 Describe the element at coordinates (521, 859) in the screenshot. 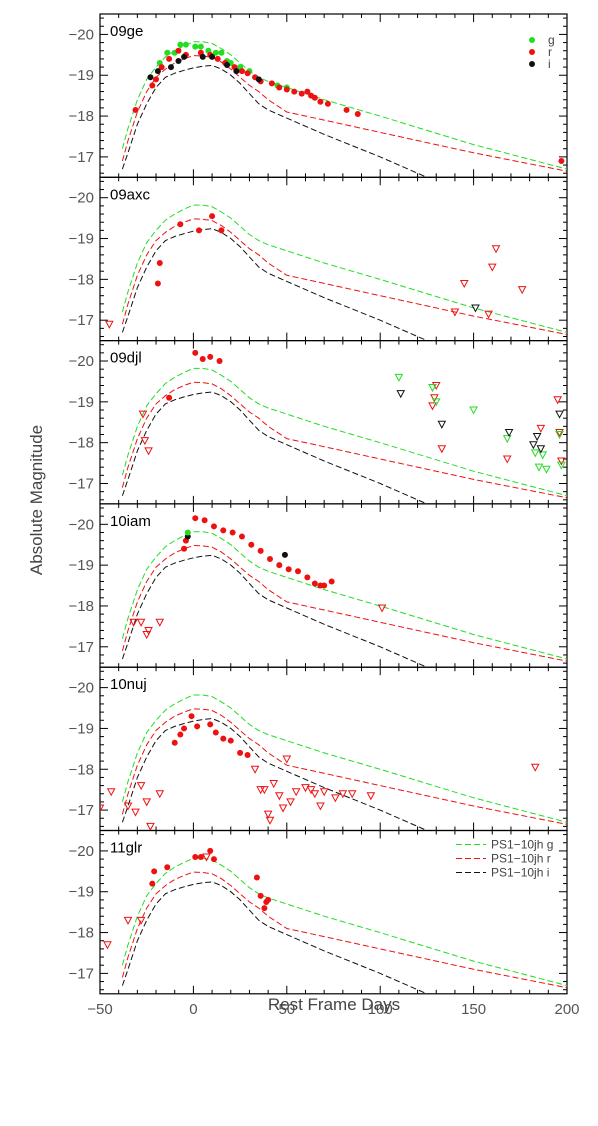

I see `legend-model-label-r: PS1−10jh r` at that location.